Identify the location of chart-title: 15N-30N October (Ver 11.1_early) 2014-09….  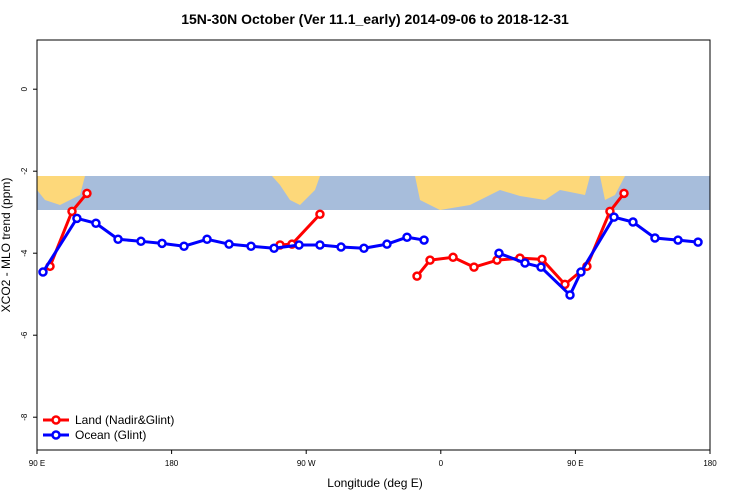
(375, 19).